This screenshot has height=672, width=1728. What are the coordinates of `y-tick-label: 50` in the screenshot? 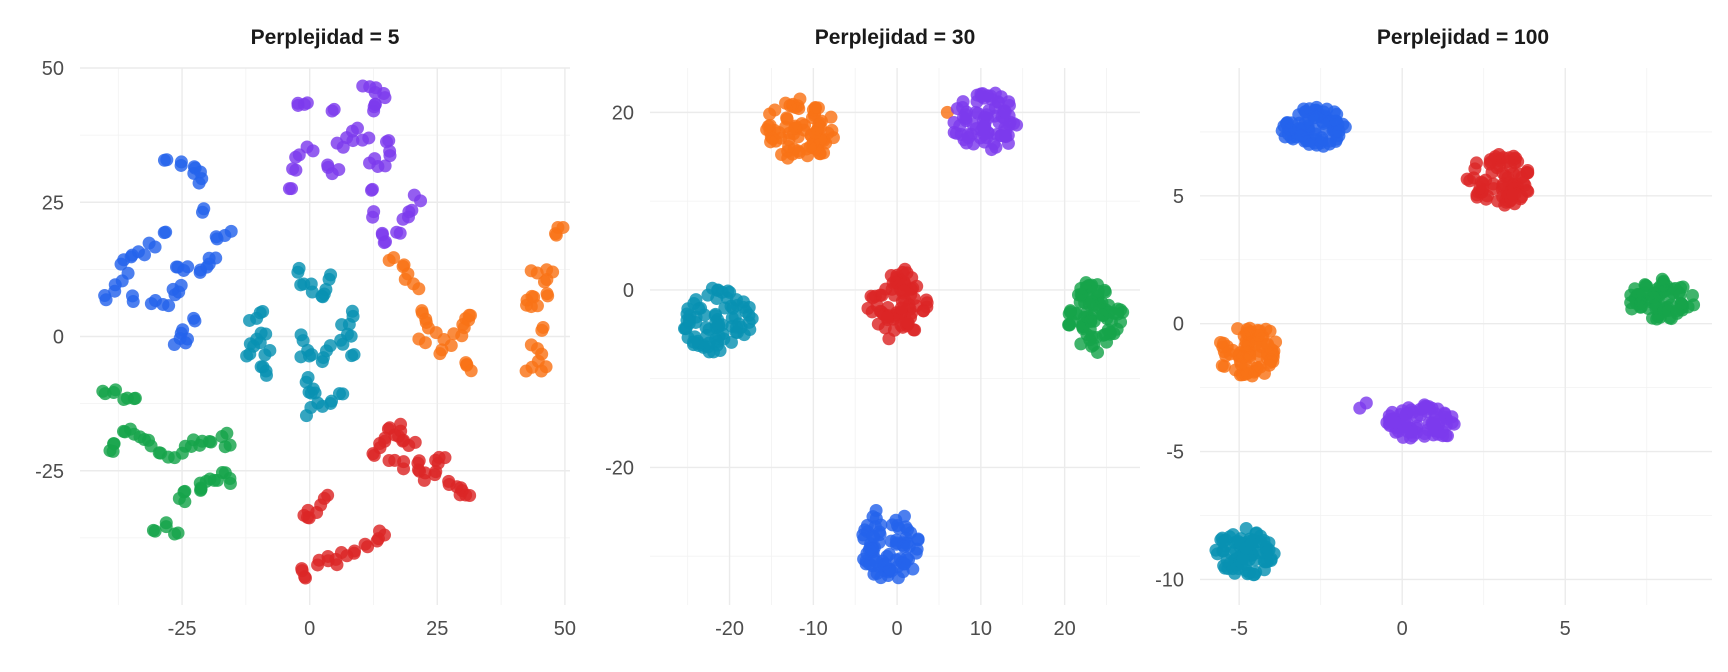 It's located at (53, 69).